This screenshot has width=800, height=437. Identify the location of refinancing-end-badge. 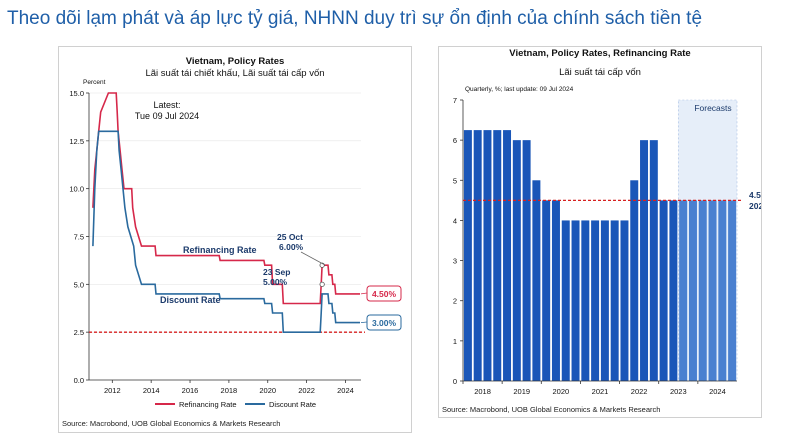
(384, 293).